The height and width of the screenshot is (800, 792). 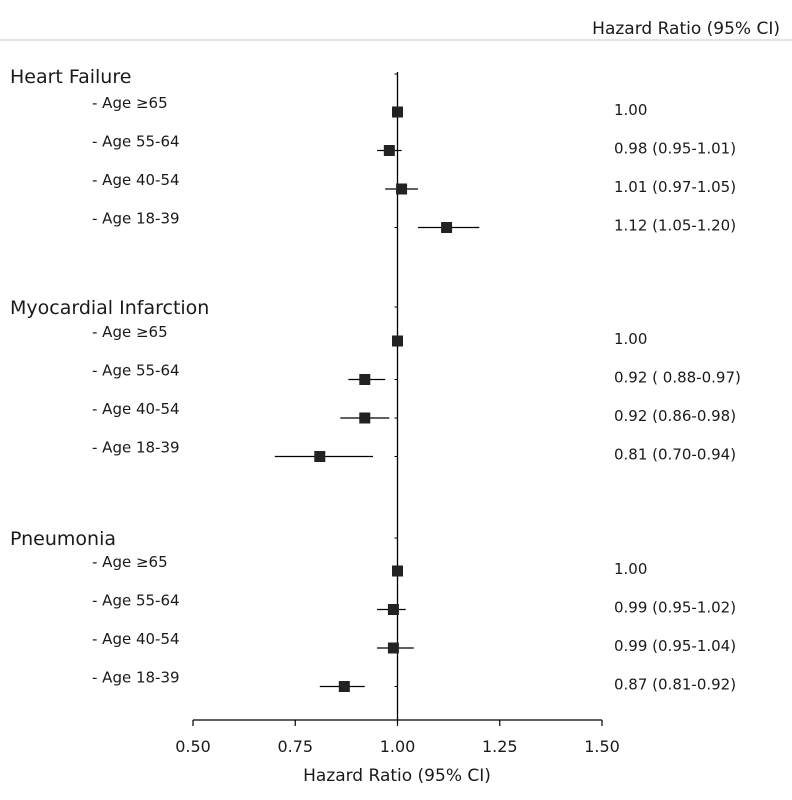 What do you see at coordinates (63, 539) in the screenshot?
I see `group-label: Pneumonia` at bounding box center [63, 539].